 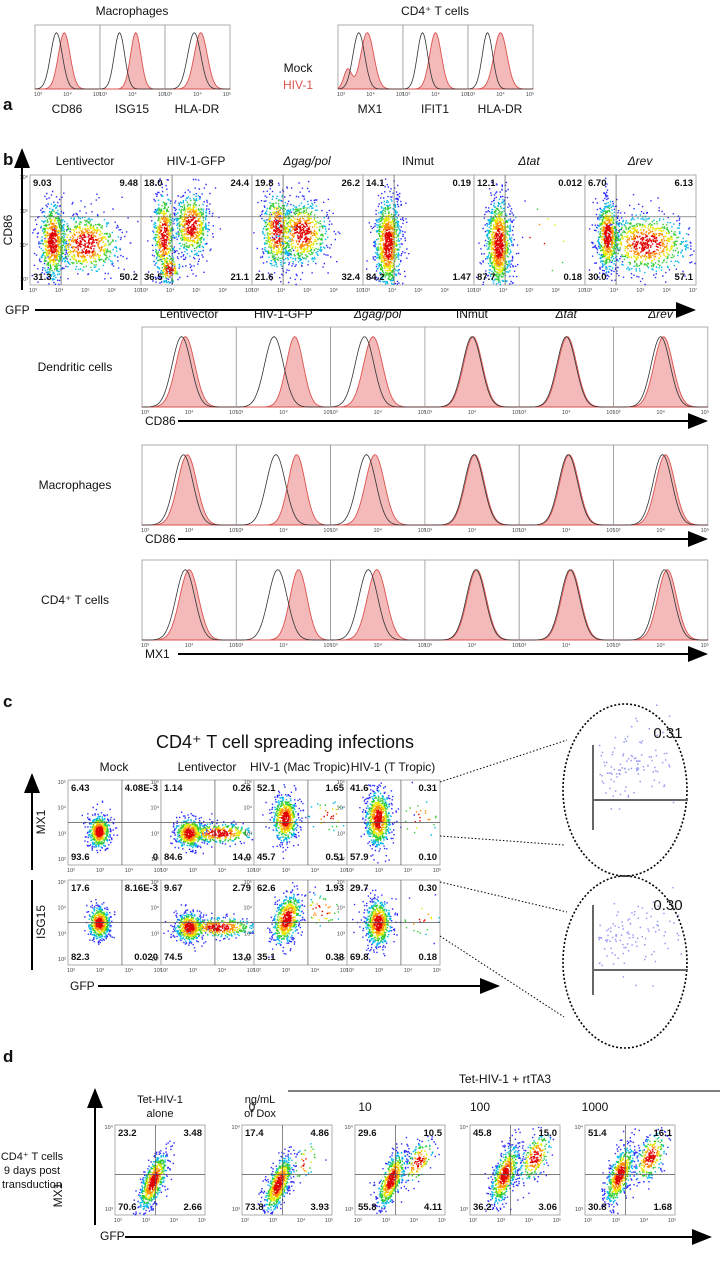 What do you see at coordinates (597, 1133) in the screenshot?
I see `quadrant-value: 51.4` at bounding box center [597, 1133].